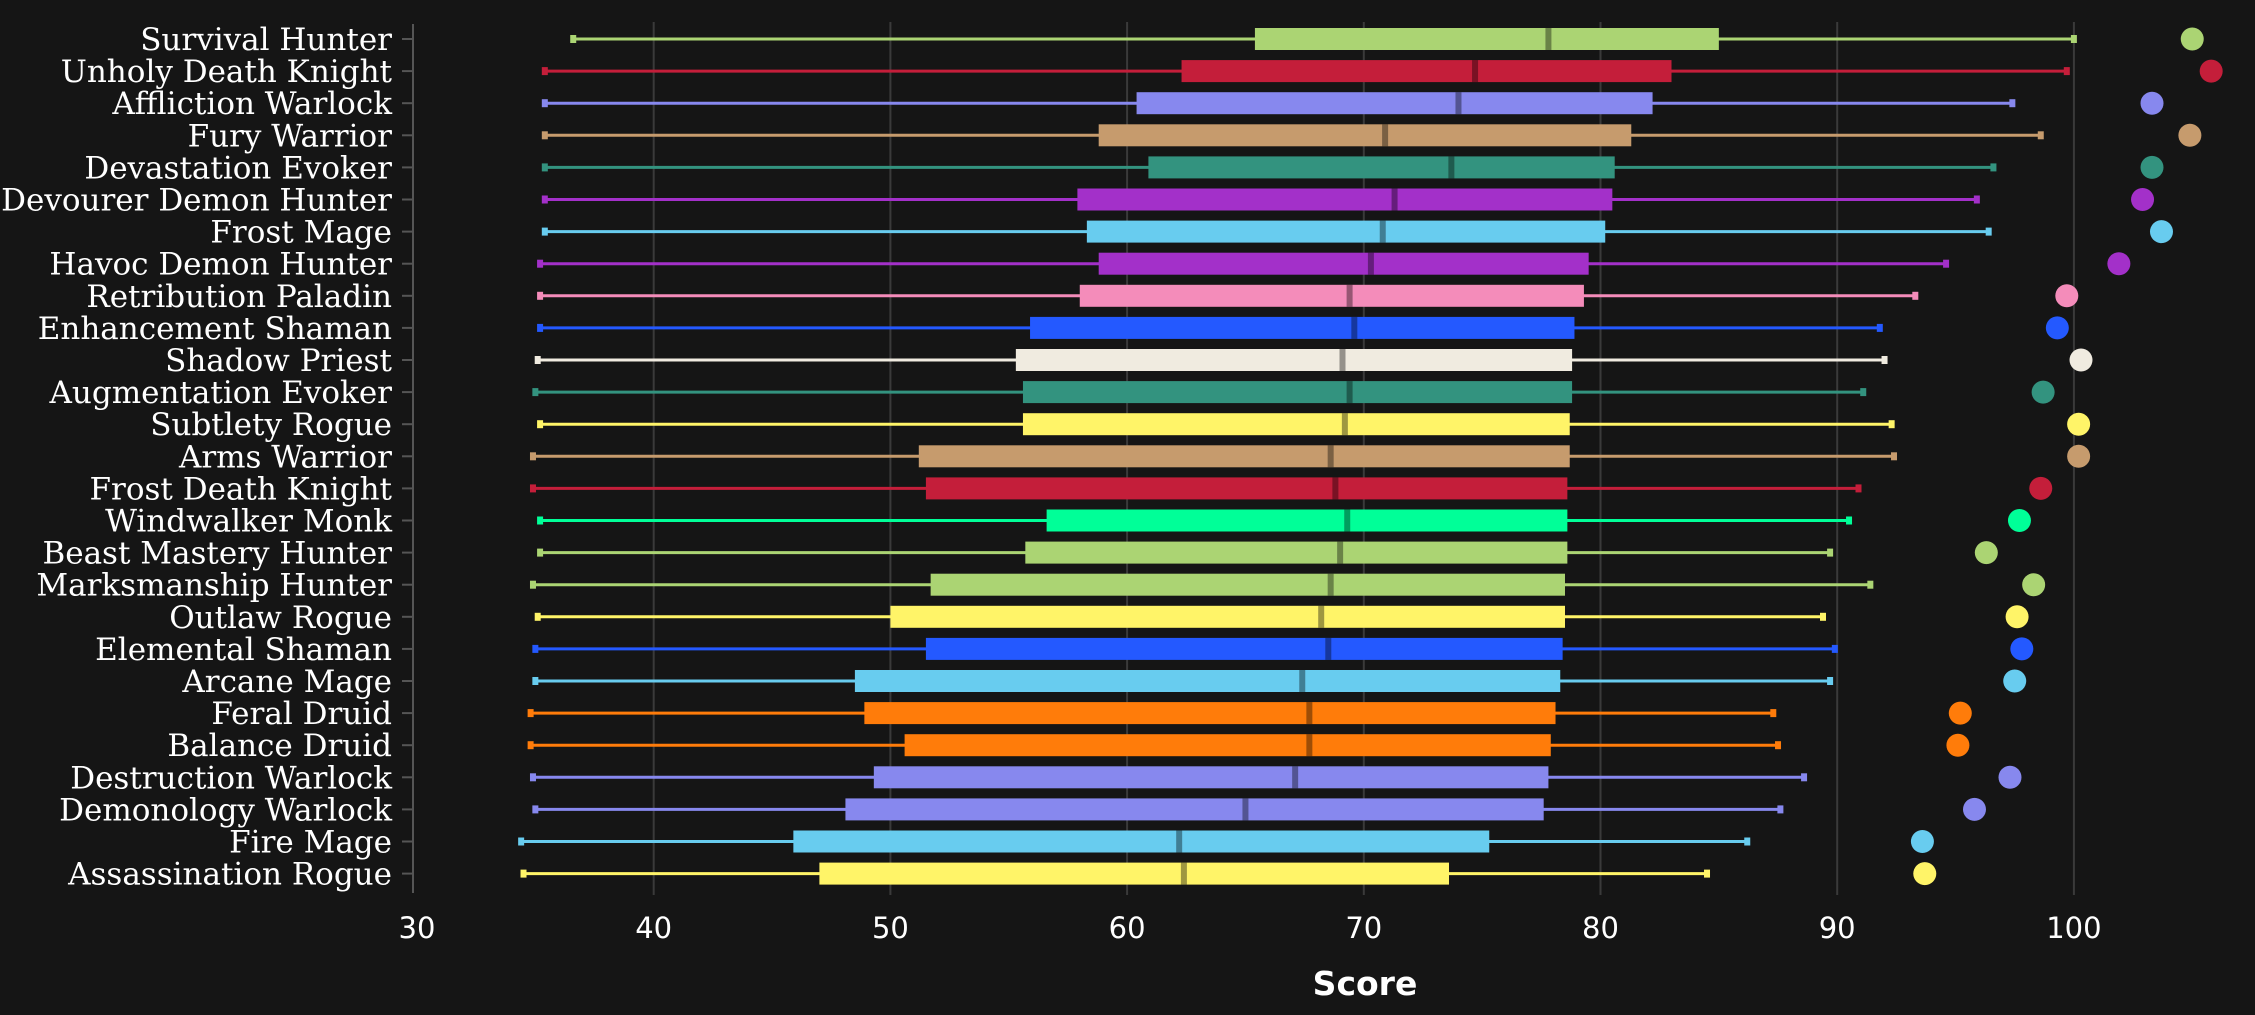  I want to click on y-category-label: Beast Mastery Hunter, so click(217, 554).